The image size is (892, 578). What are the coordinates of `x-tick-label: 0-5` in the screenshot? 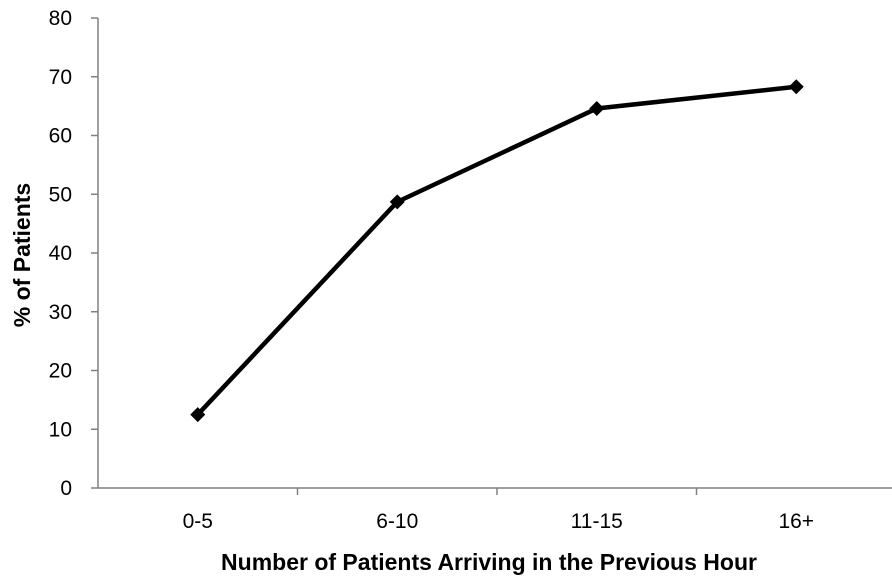 It's located at (198, 521).